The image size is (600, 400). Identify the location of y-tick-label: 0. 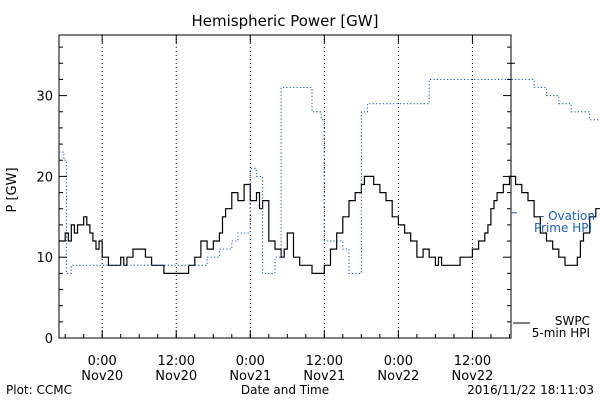
(49, 339).